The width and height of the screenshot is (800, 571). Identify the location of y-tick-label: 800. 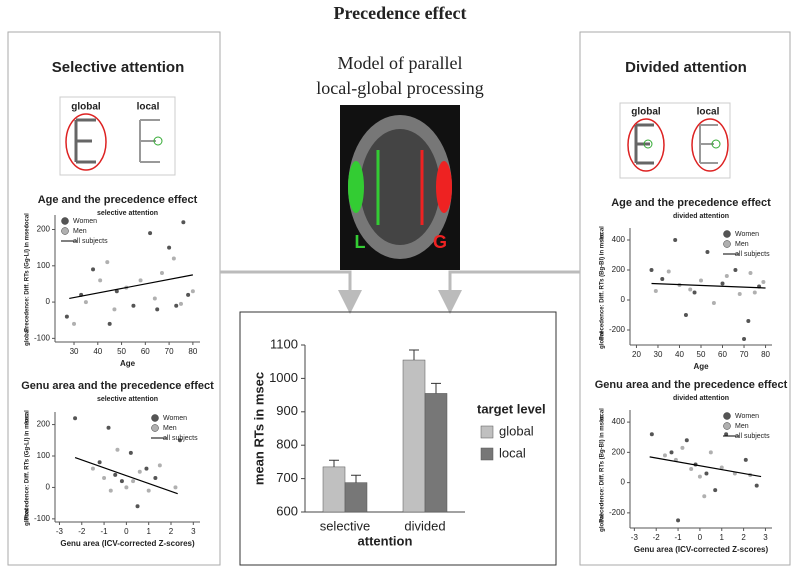
(287, 444).